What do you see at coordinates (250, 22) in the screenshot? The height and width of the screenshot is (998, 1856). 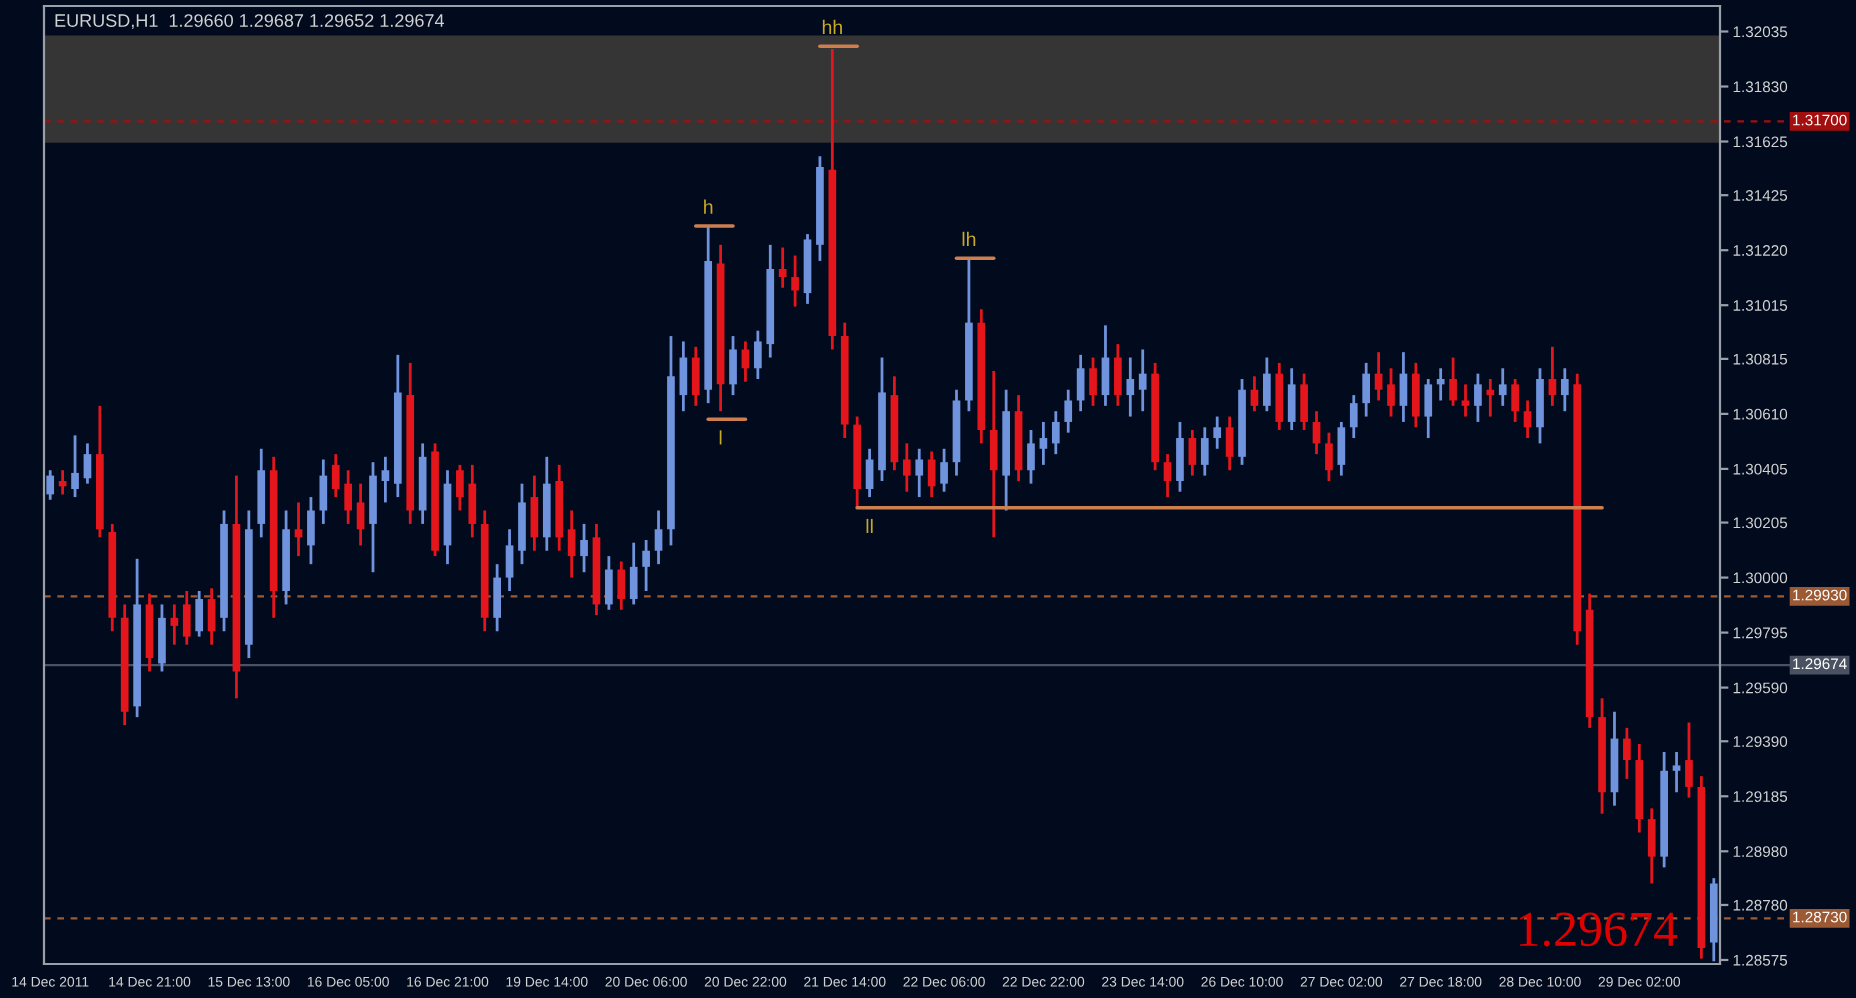 I see `chart-title: EURUSD,H1 1.29660 1.29687 1.29652 1.29674` at bounding box center [250, 22].